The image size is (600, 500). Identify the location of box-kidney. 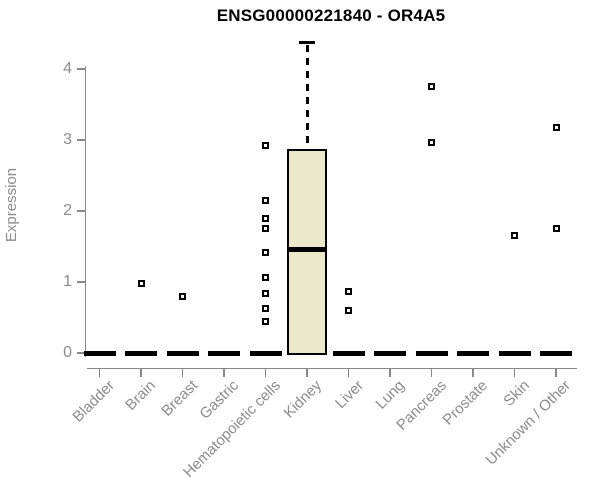
(307, 252).